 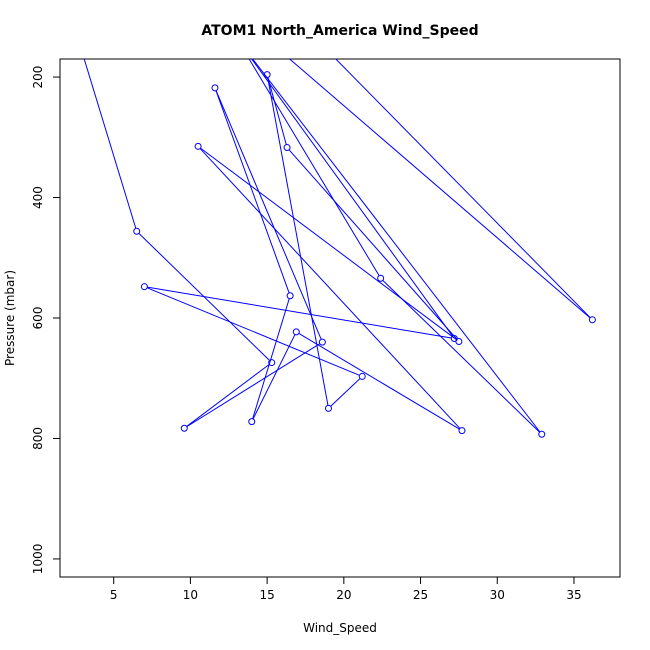 I want to click on x-axis: 5 10 15 20 25 30 35, so click(x=346, y=589).